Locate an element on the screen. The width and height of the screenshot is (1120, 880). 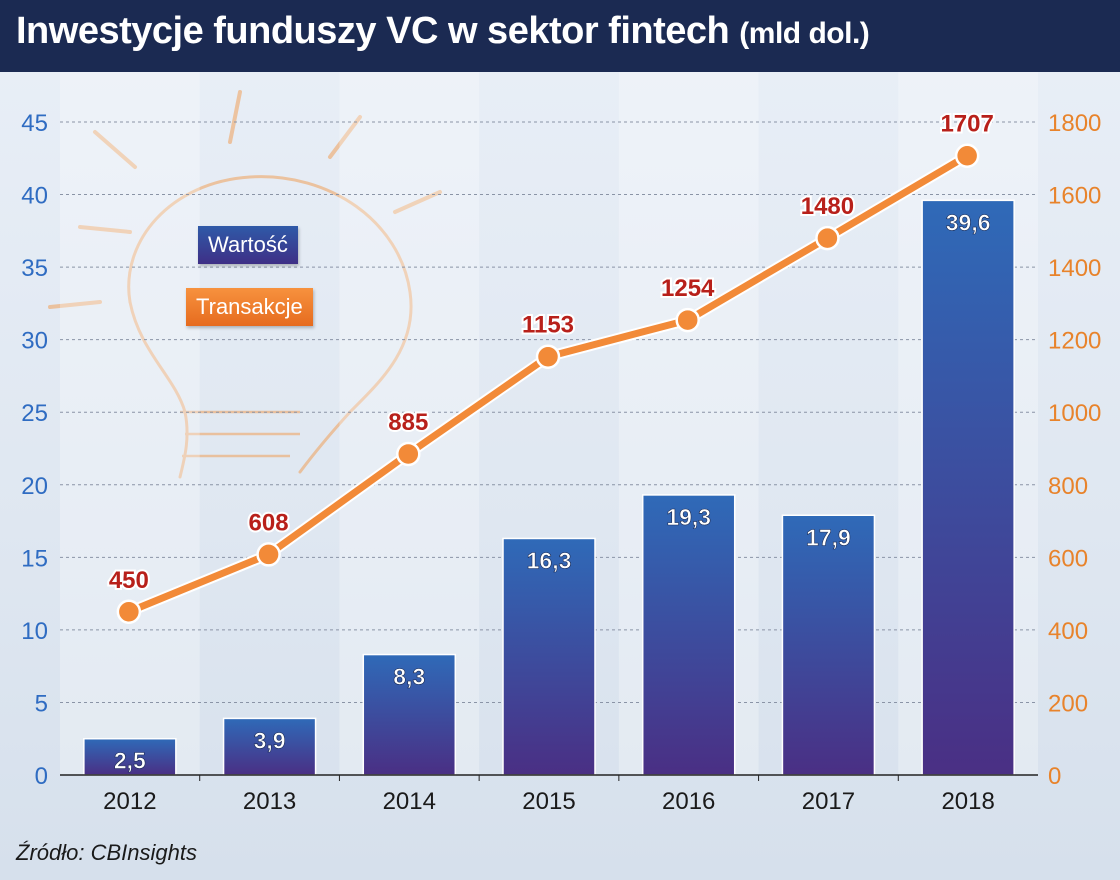
title-bar is located at coordinates (560, 36).